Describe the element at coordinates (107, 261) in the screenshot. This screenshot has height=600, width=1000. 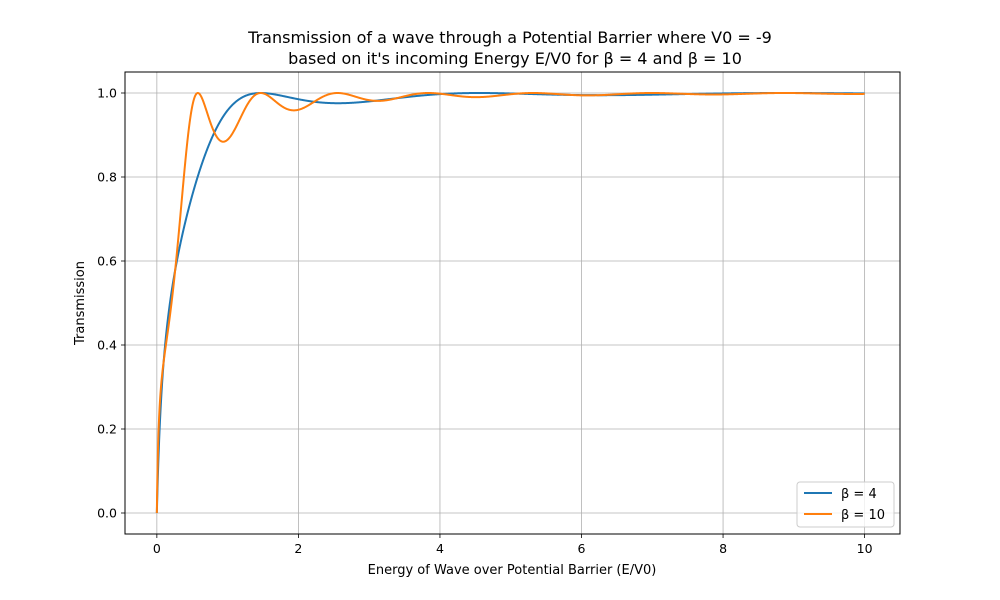
I see `y-tick-label: 0.6` at that location.